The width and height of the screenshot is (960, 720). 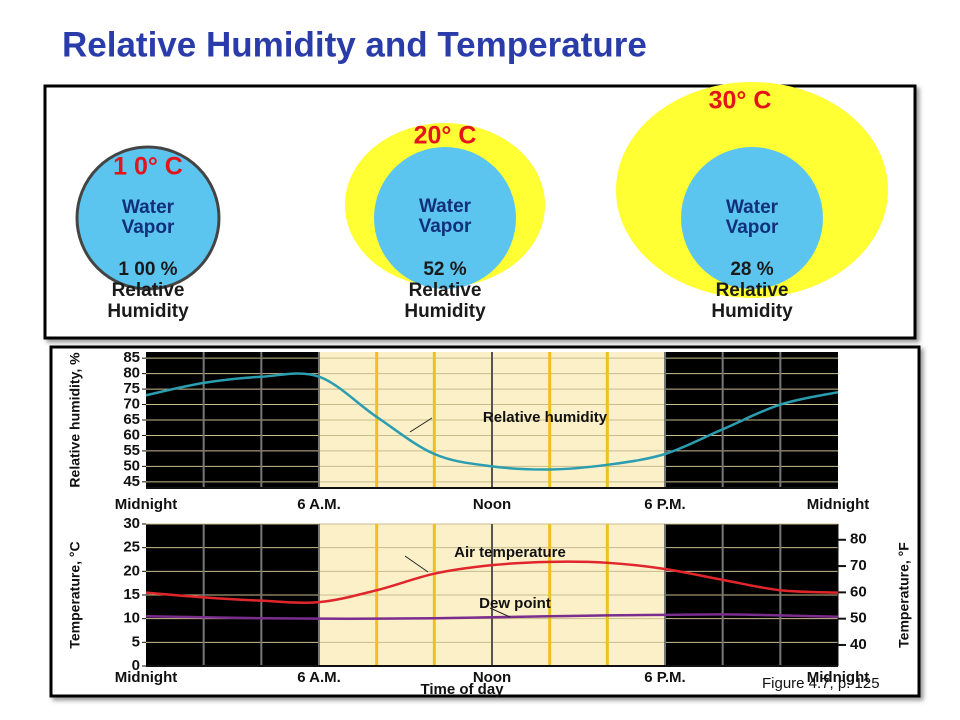 What do you see at coordinates (858, 539) in the screenshot?
I see `y2-tick-label: 80` at bounding box center [858, 539].